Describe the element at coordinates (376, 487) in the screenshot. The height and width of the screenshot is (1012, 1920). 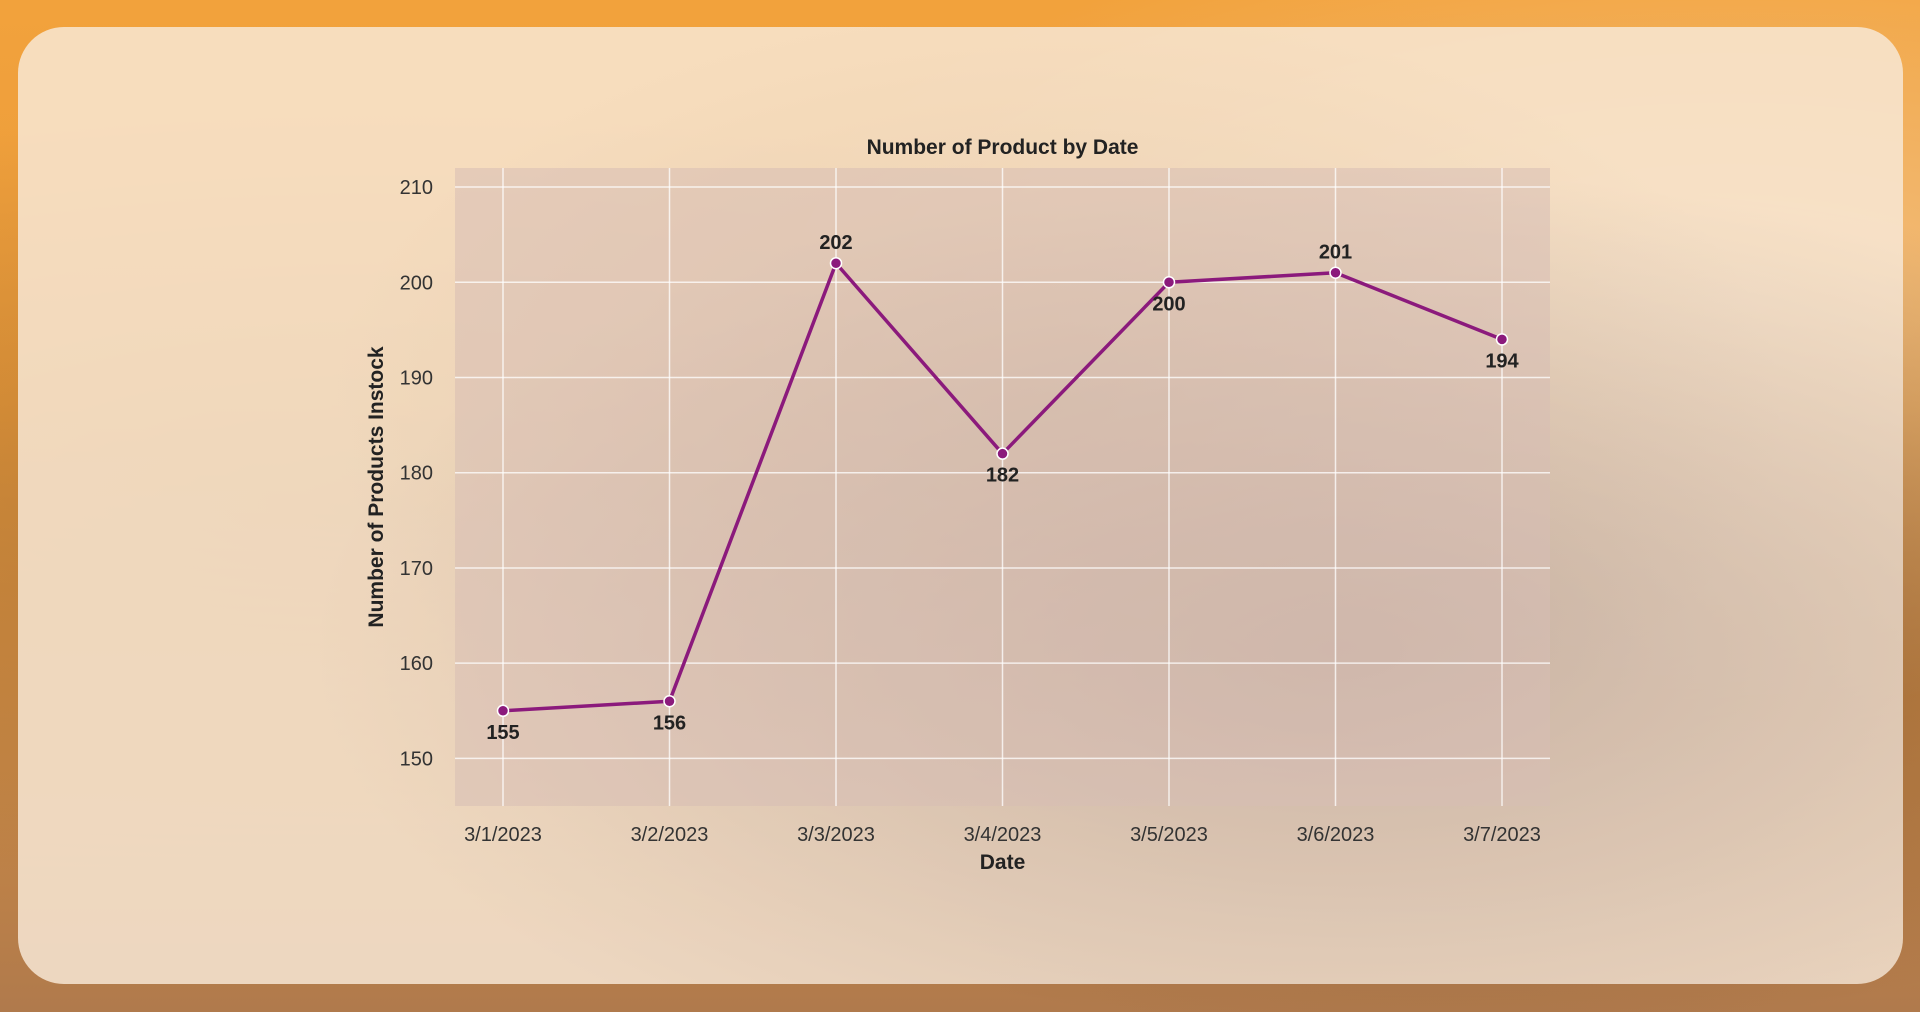
I see `y-axis-label: Number of Products Instock` at that location.